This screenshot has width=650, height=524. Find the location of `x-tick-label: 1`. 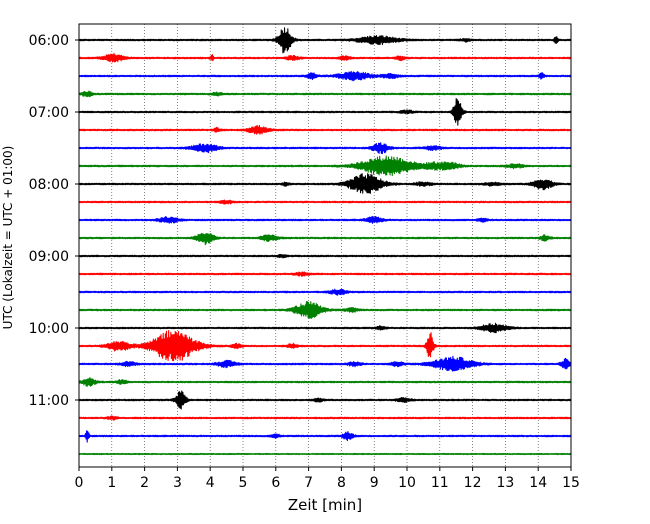

x-tick-label: 1 is located at coordinates (111, 483).